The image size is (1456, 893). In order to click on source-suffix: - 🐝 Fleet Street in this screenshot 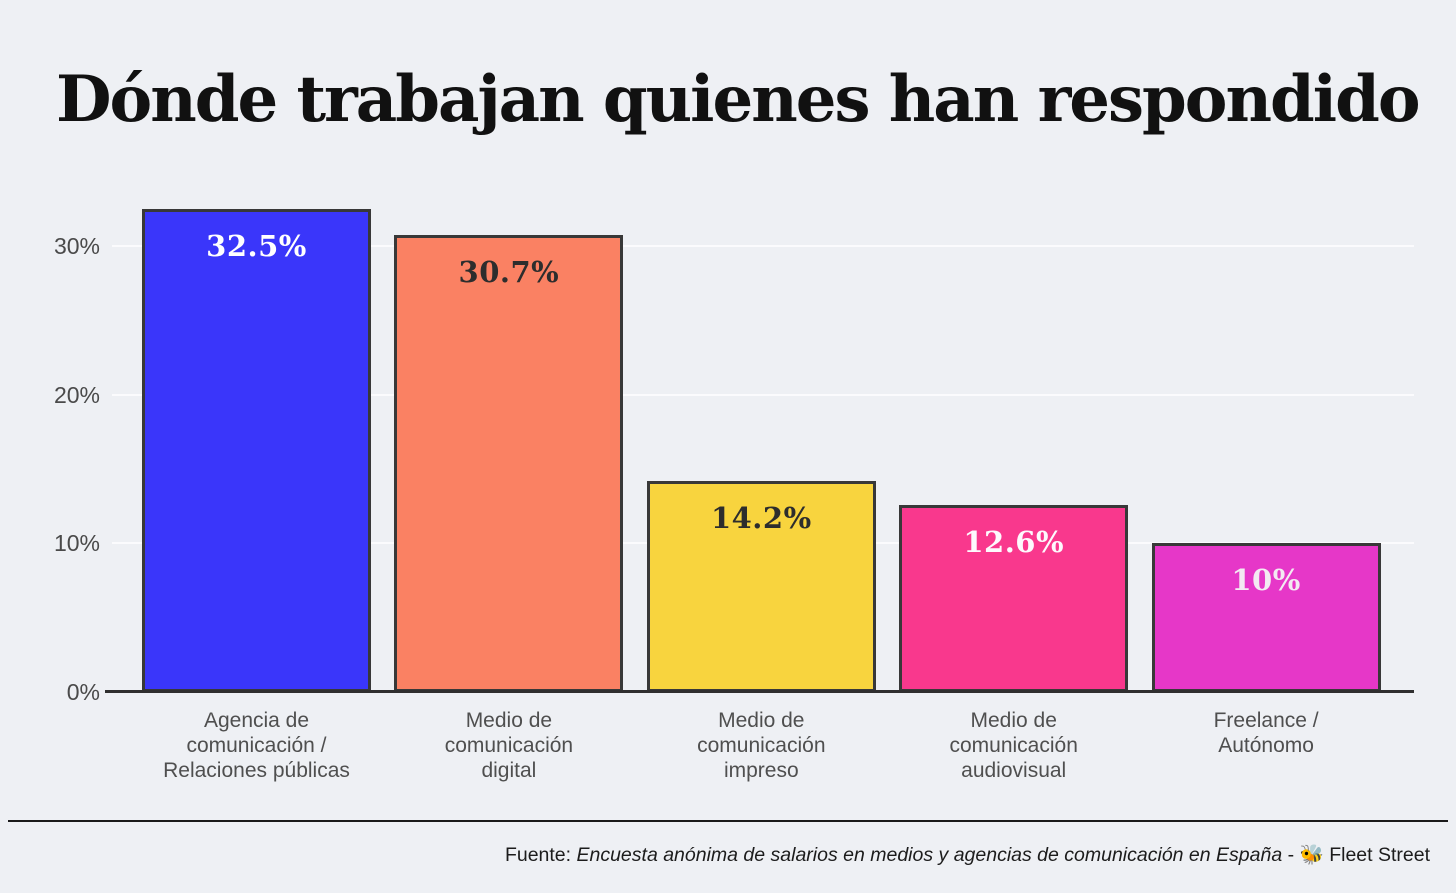, I will do `click(1356, 855)`.